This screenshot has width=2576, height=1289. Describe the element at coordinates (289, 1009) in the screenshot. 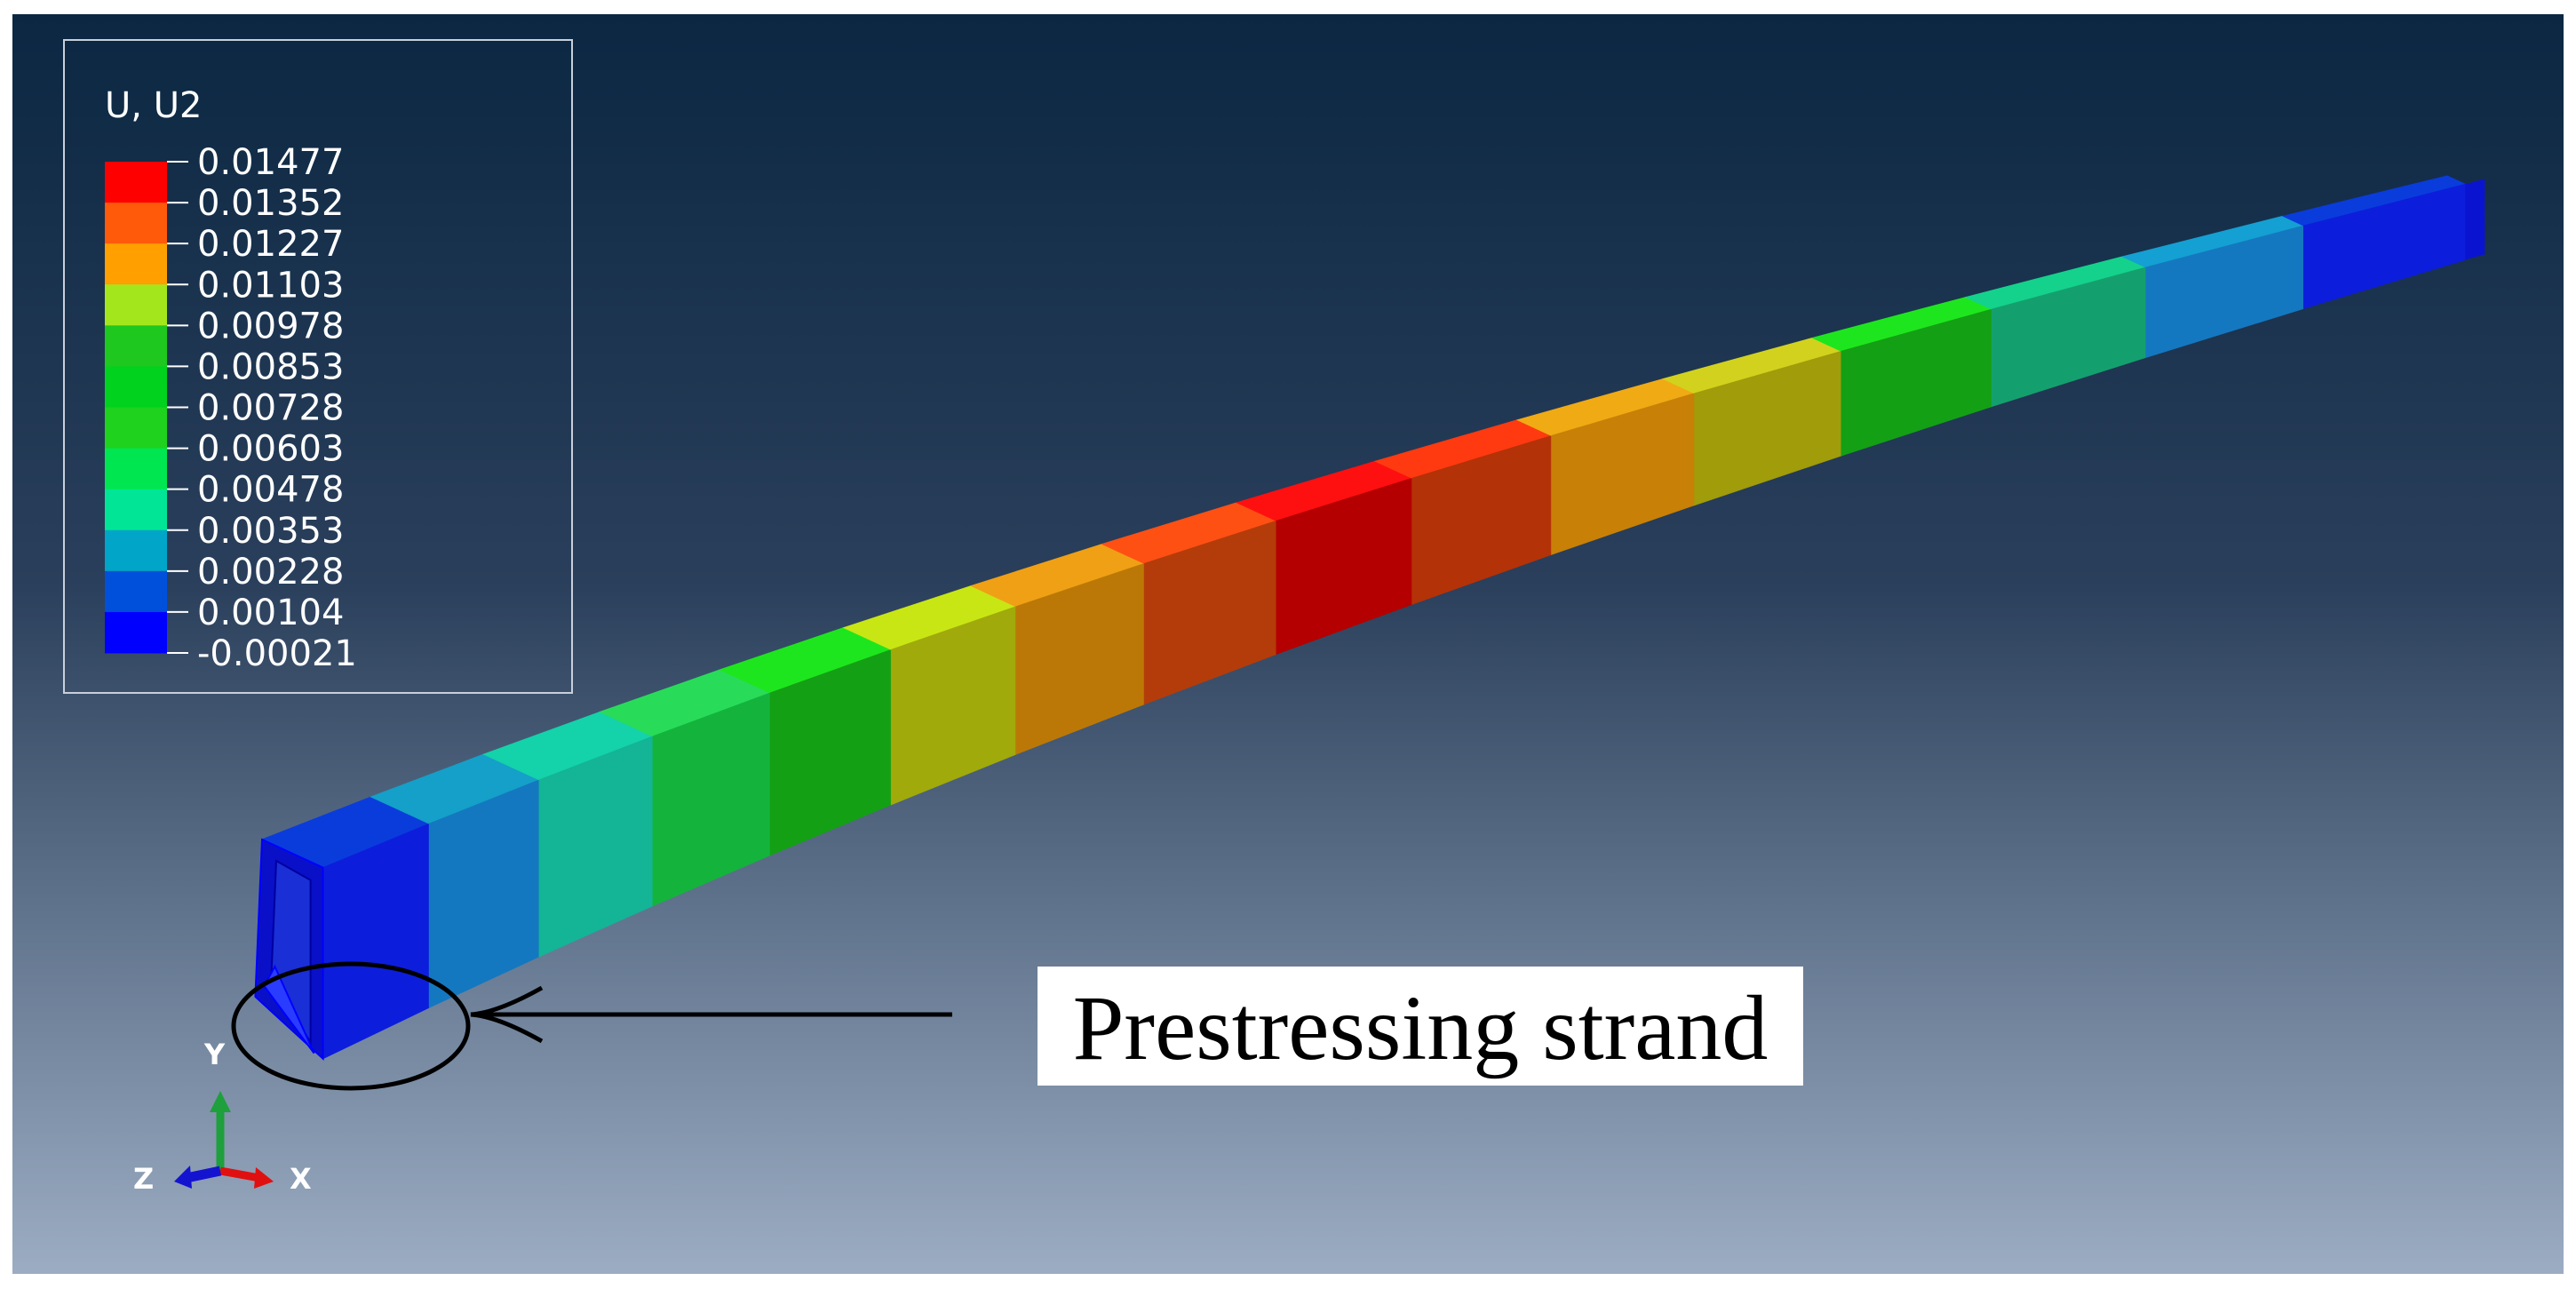

I see `prestressing-strand-end` at that location.